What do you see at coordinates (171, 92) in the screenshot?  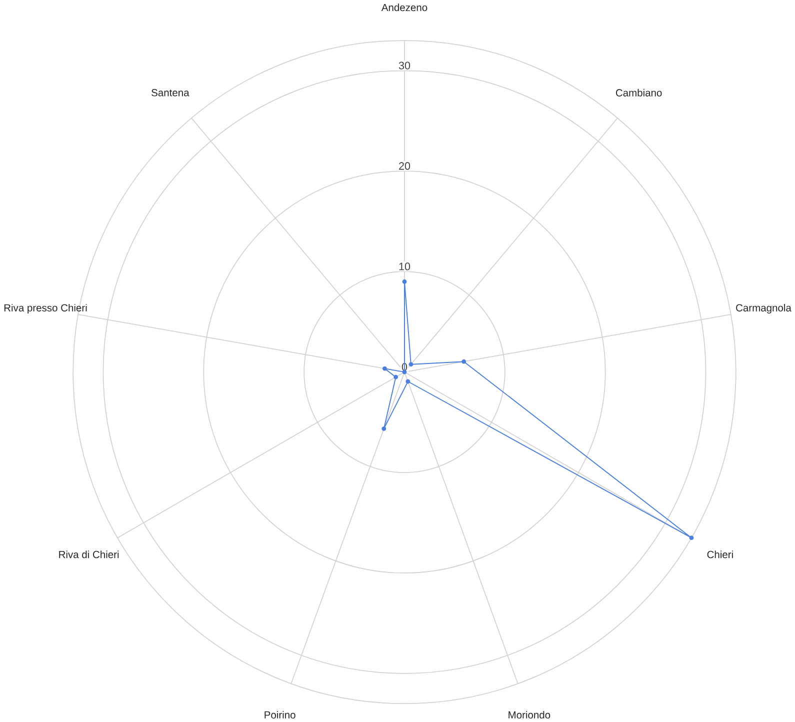 I see `spoke-label: Santena` at bounding box center [171, 92].